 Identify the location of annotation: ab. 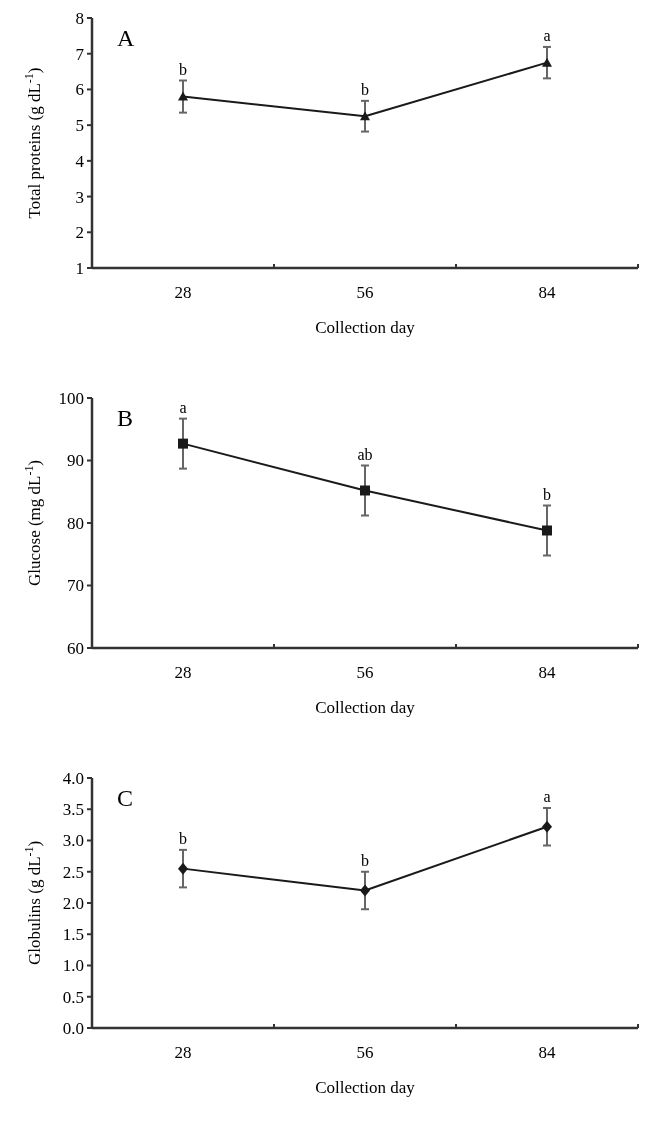
(365, 454).